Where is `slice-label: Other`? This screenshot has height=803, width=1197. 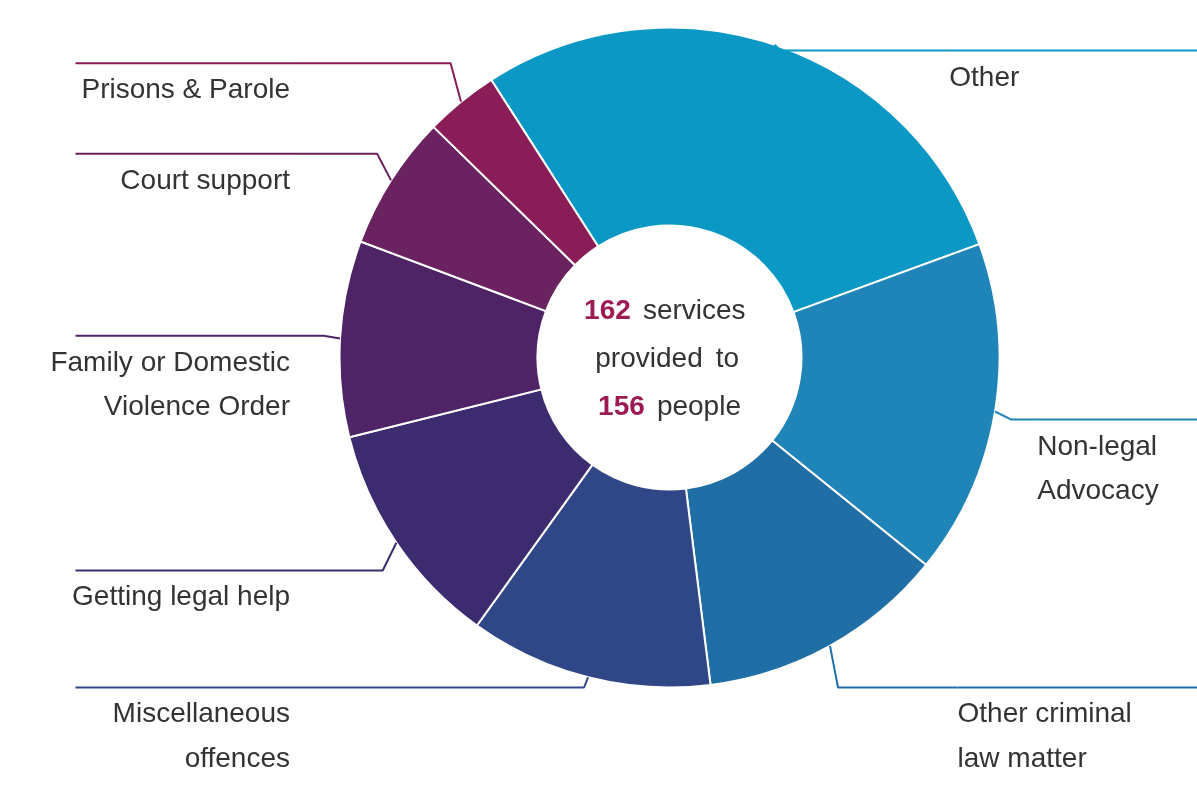 slice-label: Other is located at coordinates (984, 76).